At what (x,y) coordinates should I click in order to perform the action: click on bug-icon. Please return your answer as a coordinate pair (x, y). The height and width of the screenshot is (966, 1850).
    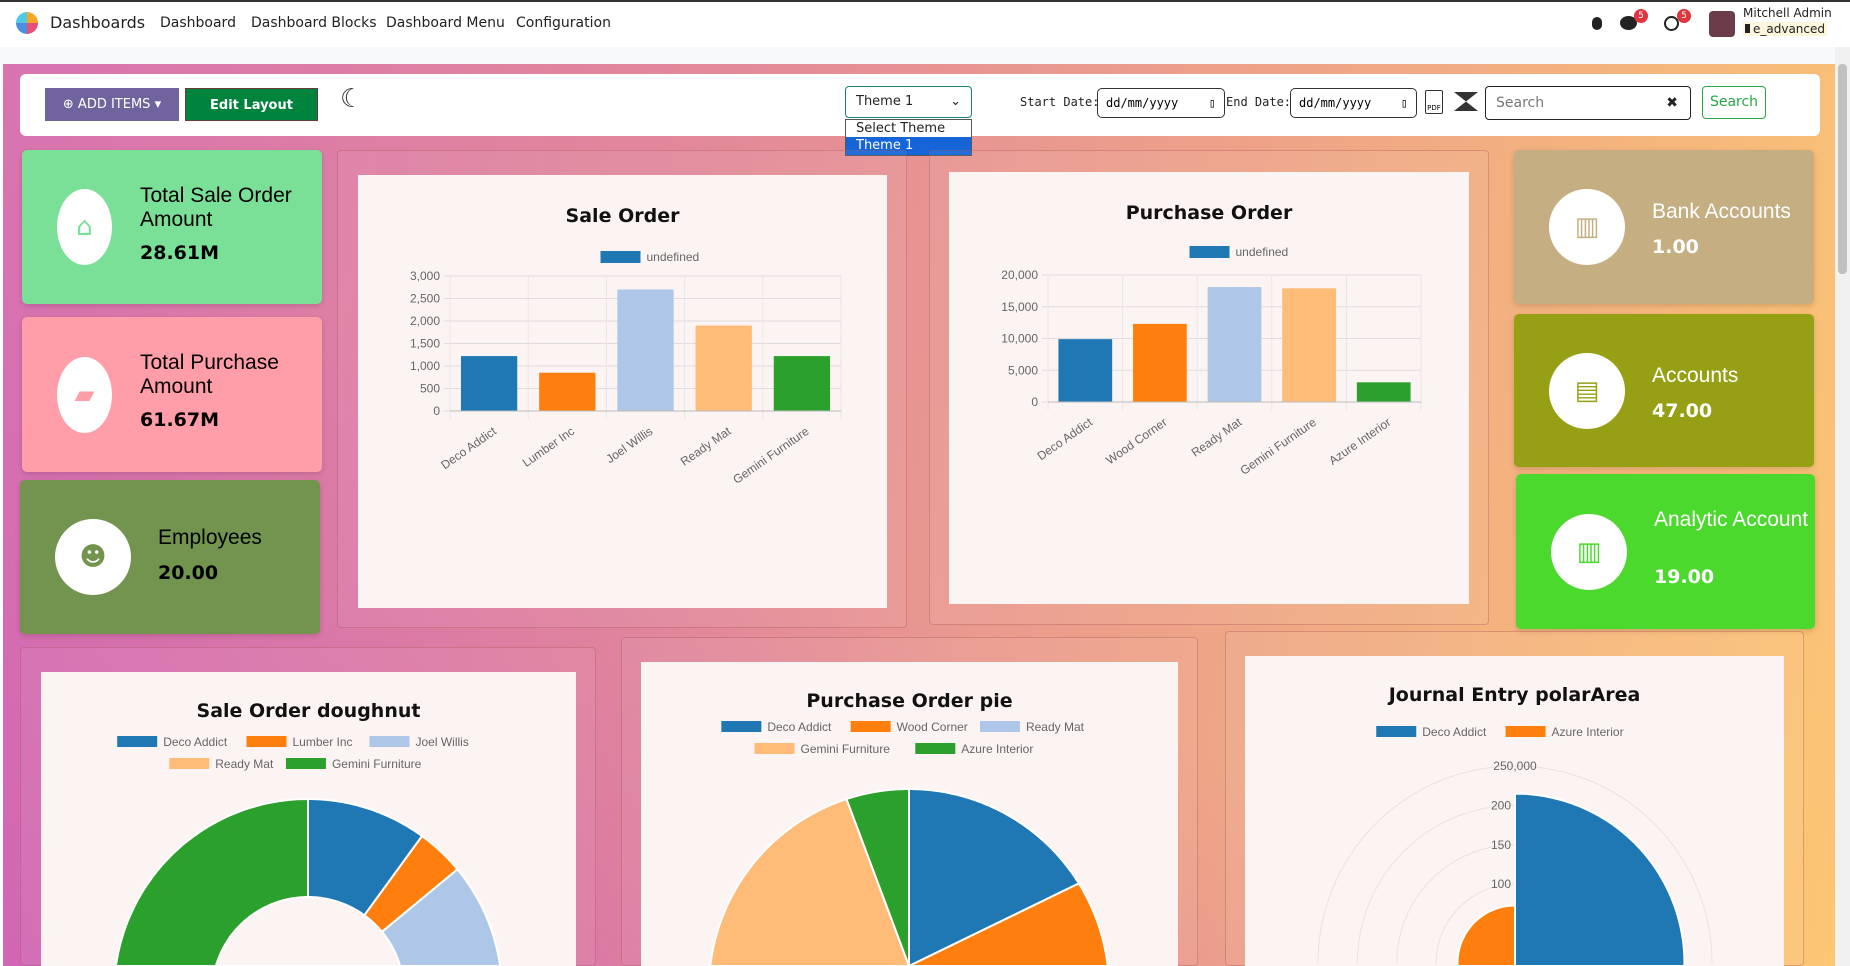
    Looking at the image, I should click on (1597, 23).